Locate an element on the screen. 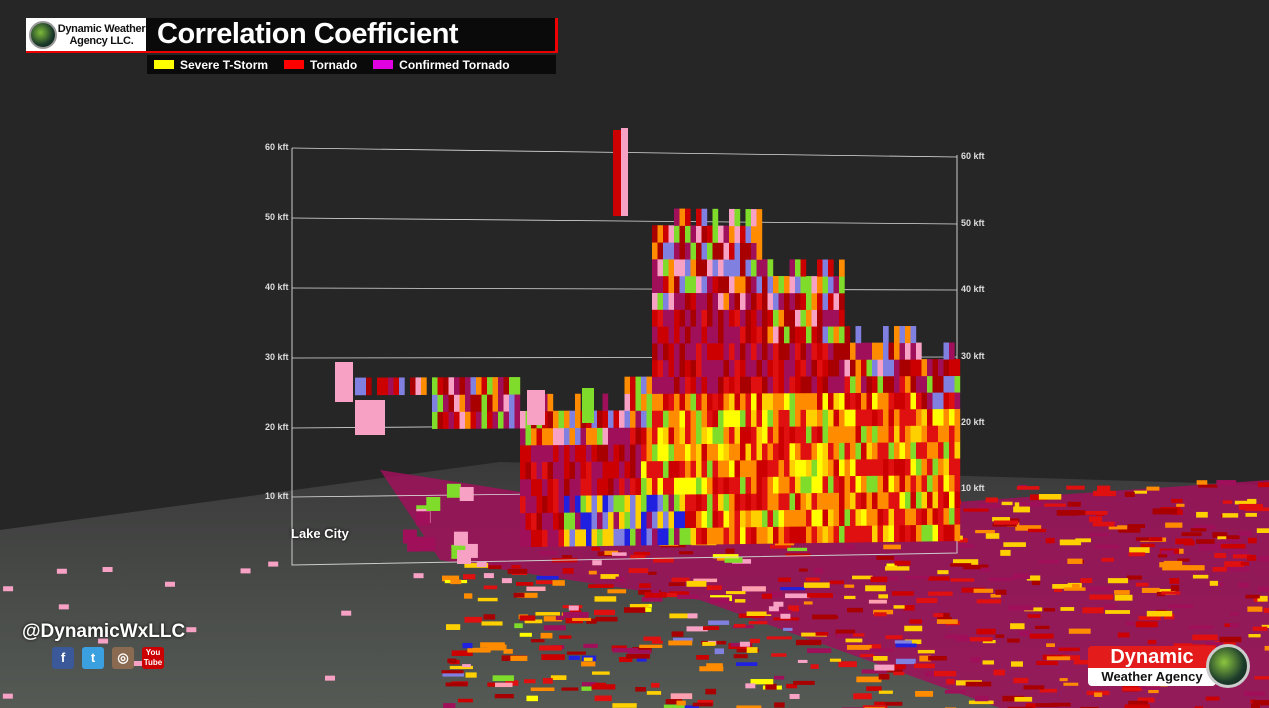  twitter-icon: t is located at coordinates (93, 658).